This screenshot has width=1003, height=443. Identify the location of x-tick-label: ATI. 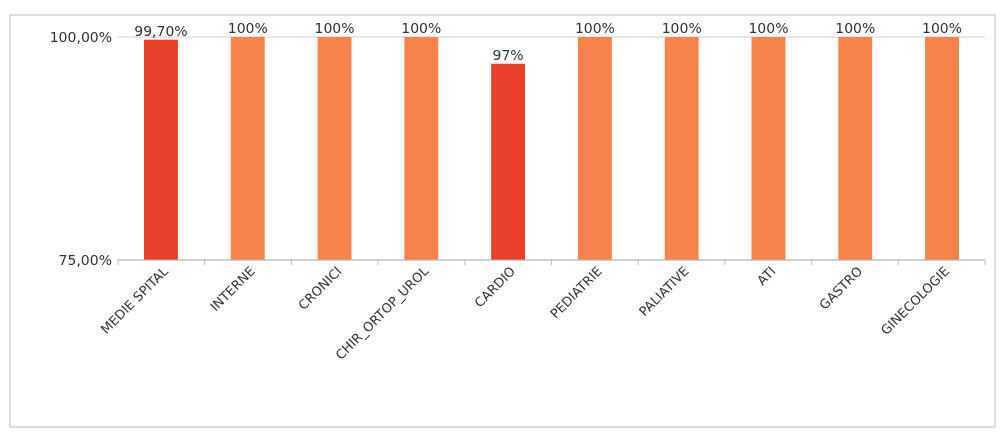
(766, 276).